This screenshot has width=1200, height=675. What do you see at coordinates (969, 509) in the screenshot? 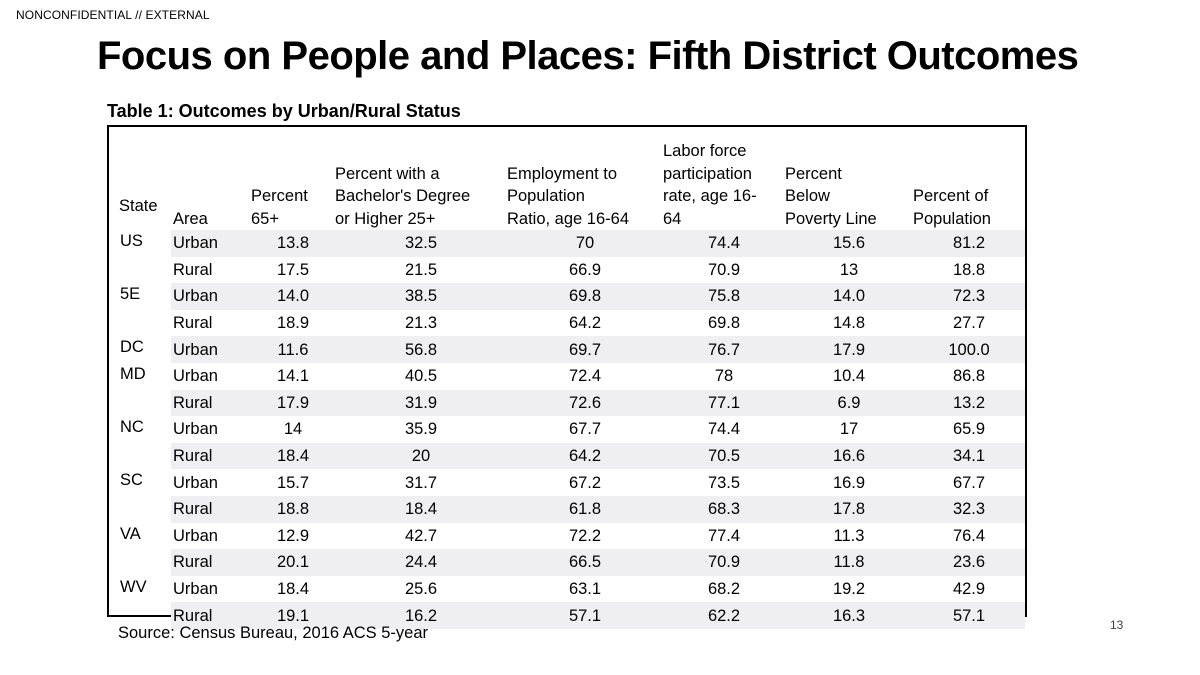
I see `cell-population: 32.3` at bounding box center [969, 509].